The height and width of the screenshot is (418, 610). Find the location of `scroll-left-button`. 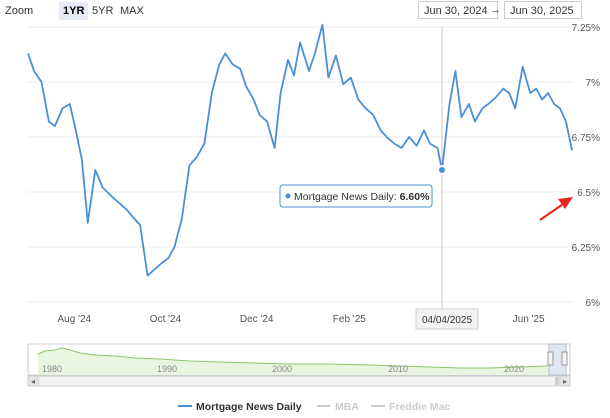

scroll-left-button is located at coordinates (33, 381).